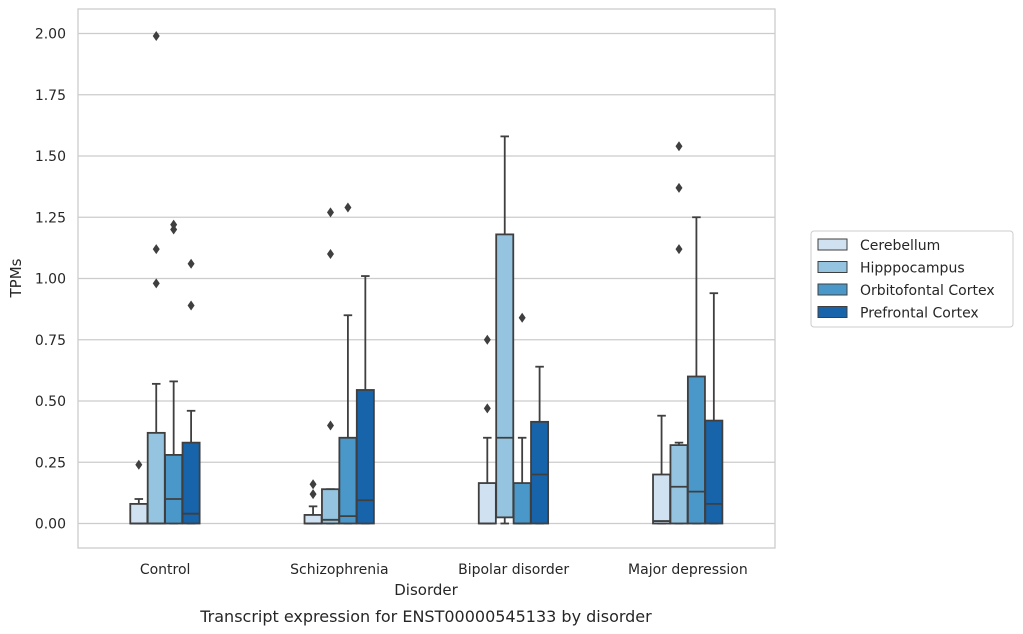 Image resolution: width=1023 pixels, height=634 pixels. I want to click on legend-item-prefrontal-cortex: Prefrontal Cortex, so click(898, 314).